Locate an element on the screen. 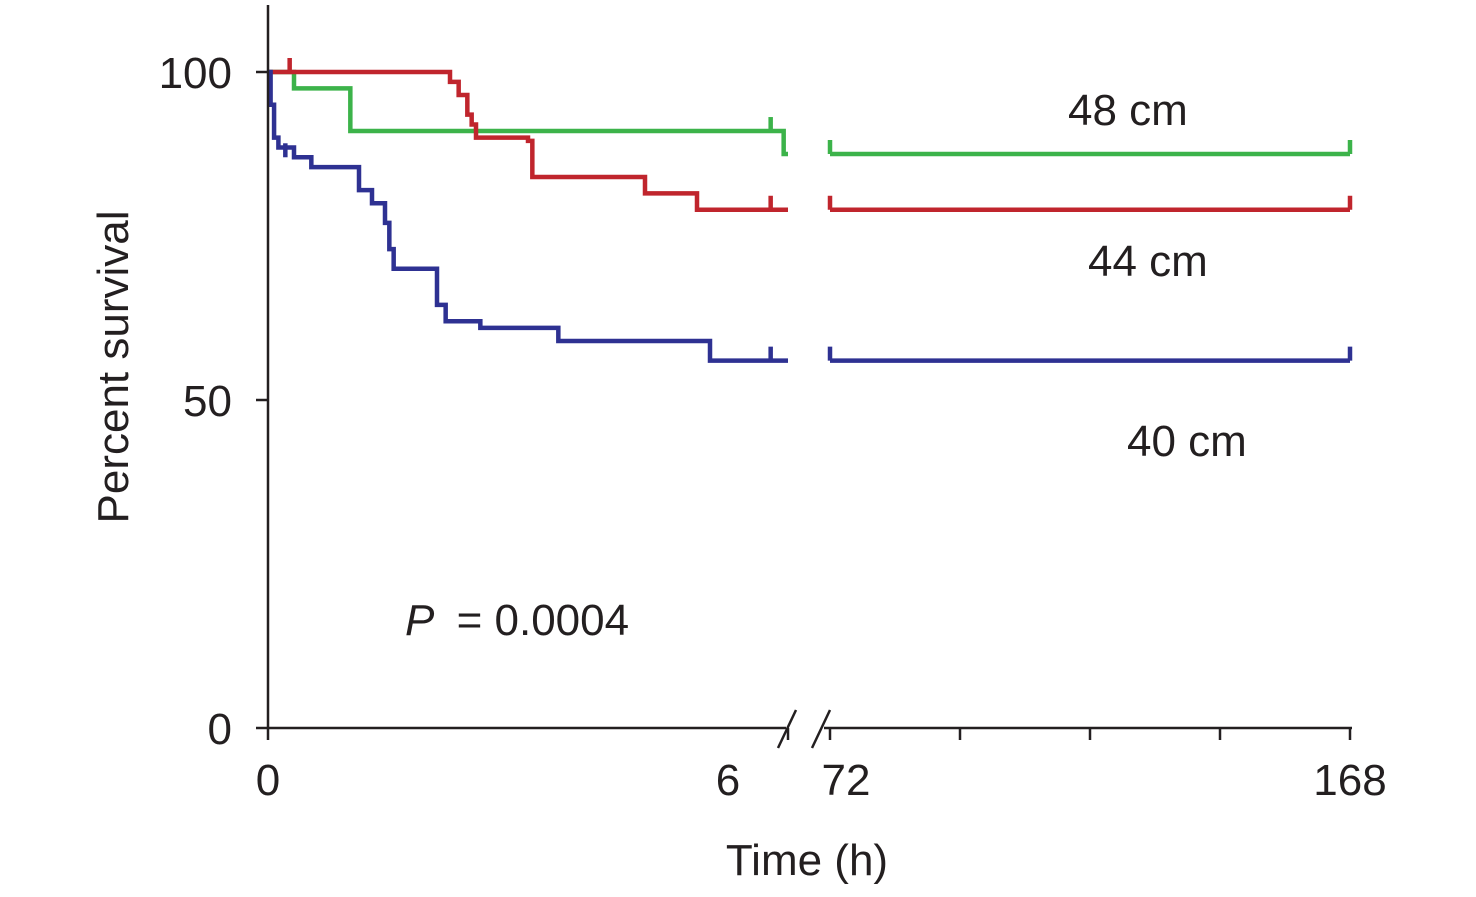 The height and width of the screenshot is (897, 1476). x-tick-label-72: 72 is located at coordinates (846, 780).